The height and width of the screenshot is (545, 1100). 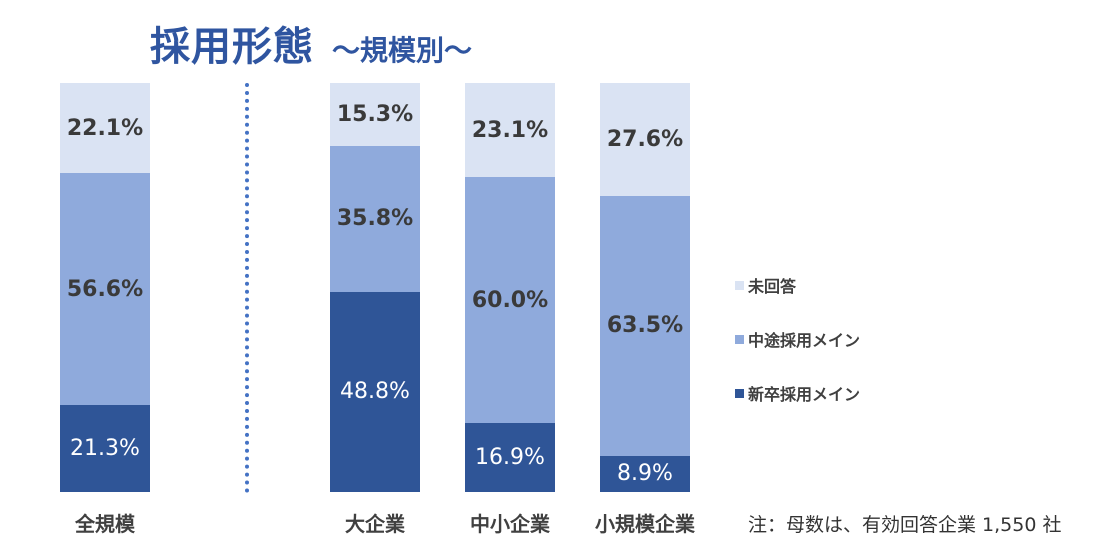 I want to click on segment-midcareer: 60.0%, so click(x=510, y=300).